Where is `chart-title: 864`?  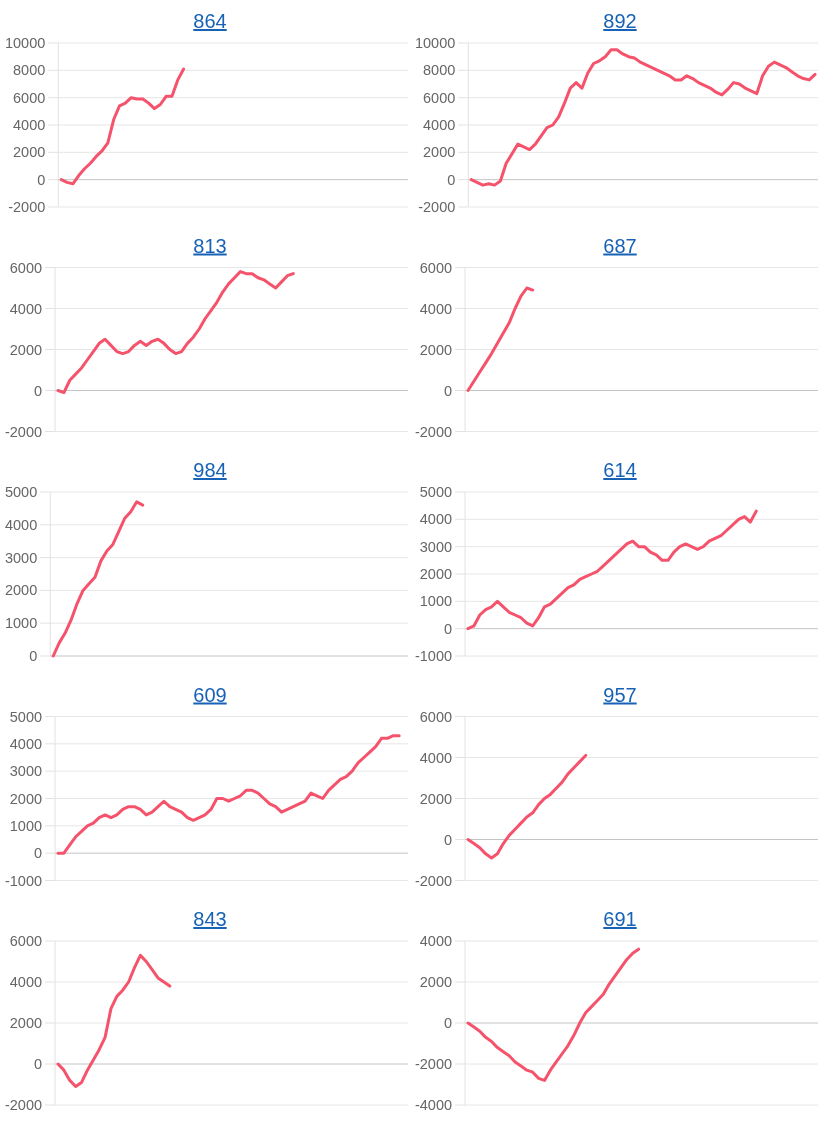 chart-title: 864 is located at coordinates (210, 21).